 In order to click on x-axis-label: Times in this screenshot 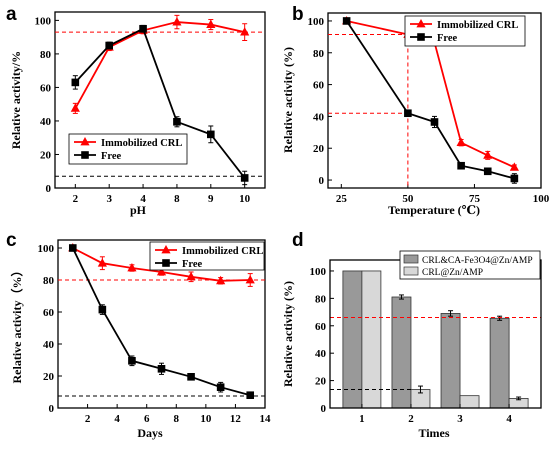, I will do `click(433, 433)`.